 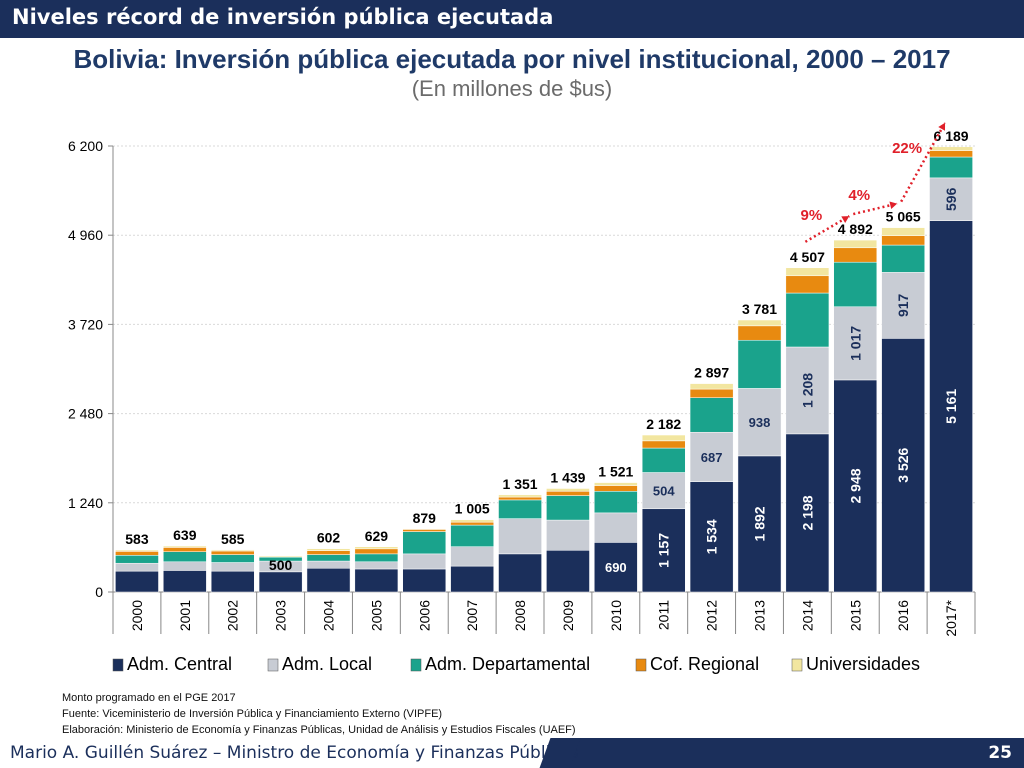 I want to click on x-tick-label: 2000, so click(x=137, y=615).